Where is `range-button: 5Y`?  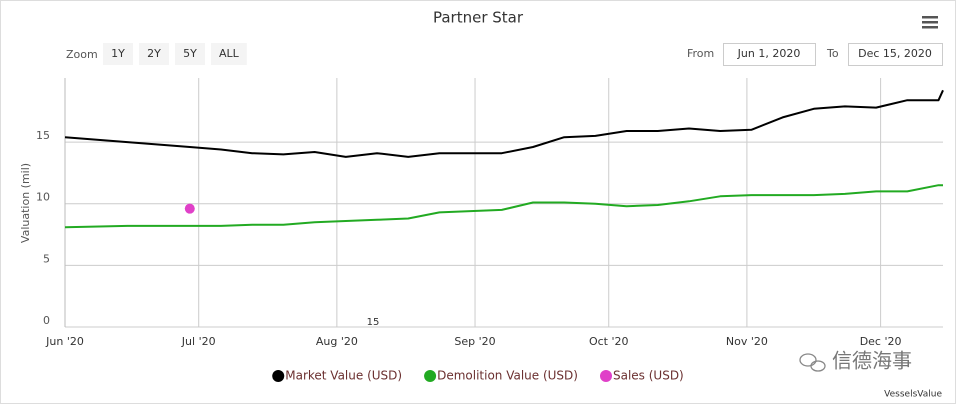
range-button: 5Y is located at coordinates (190, 54).